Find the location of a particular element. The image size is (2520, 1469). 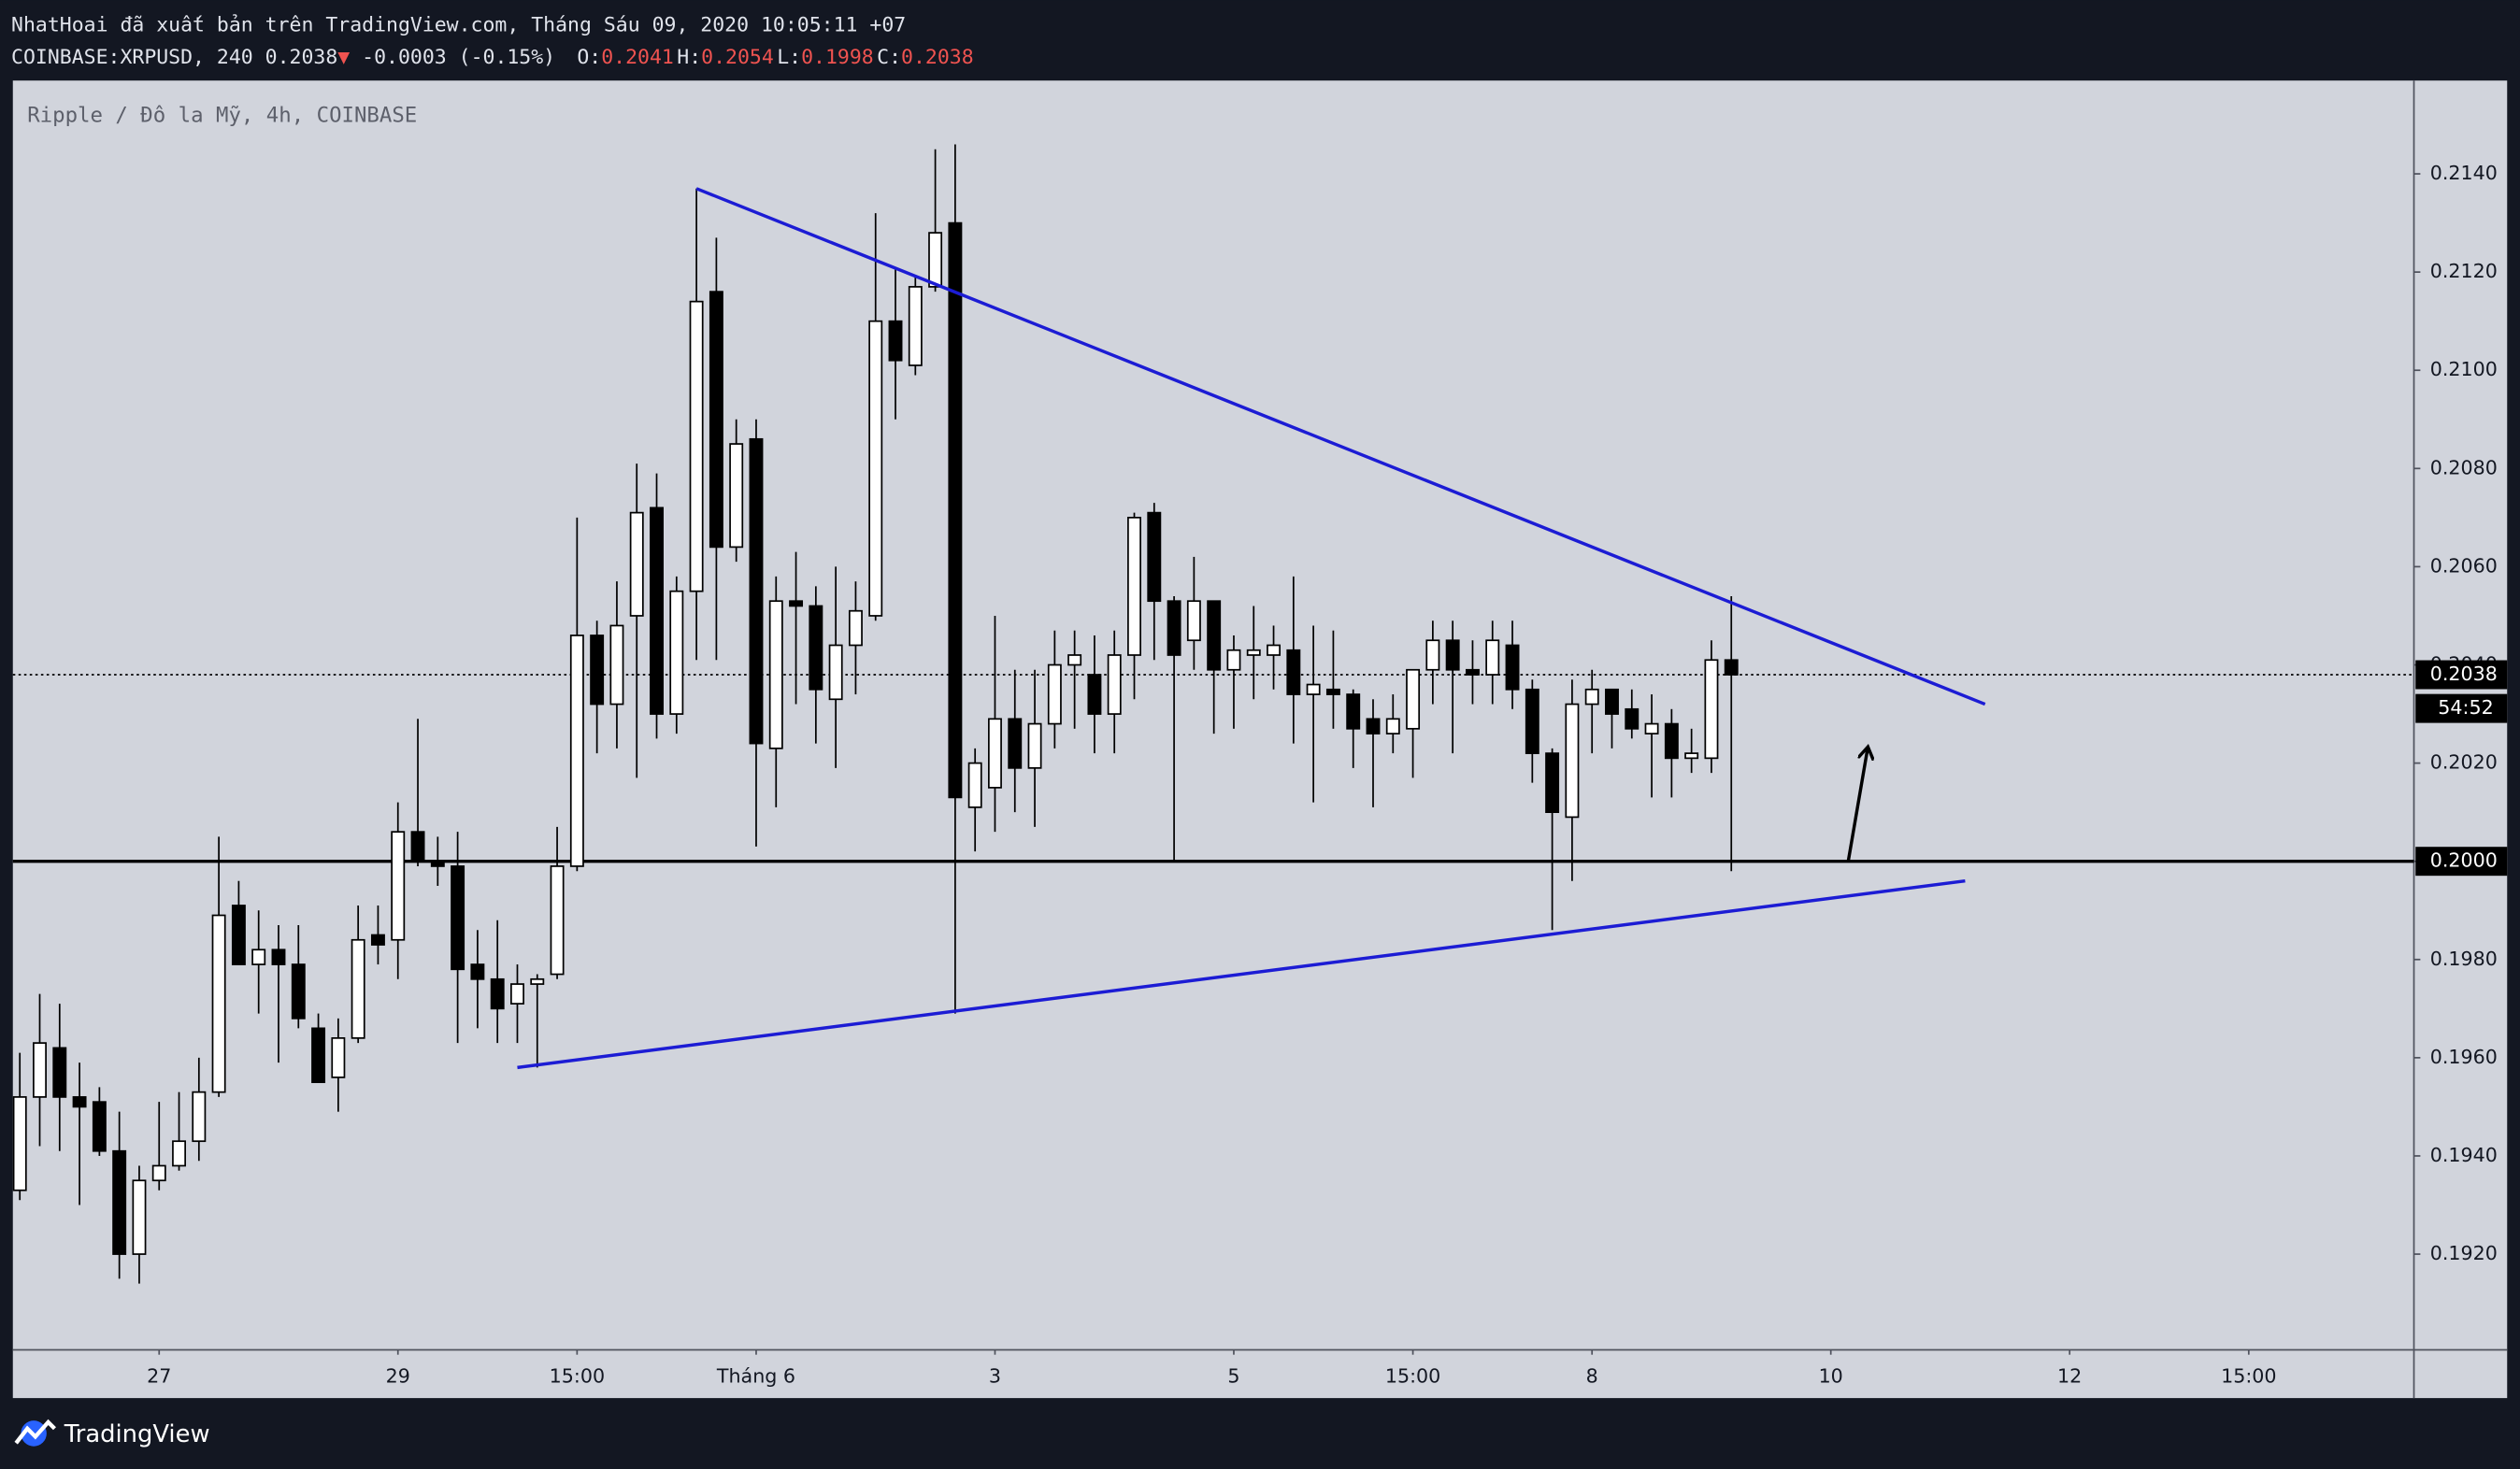

ohlc-value: 0.2041 is located at coordinates (637, 57).